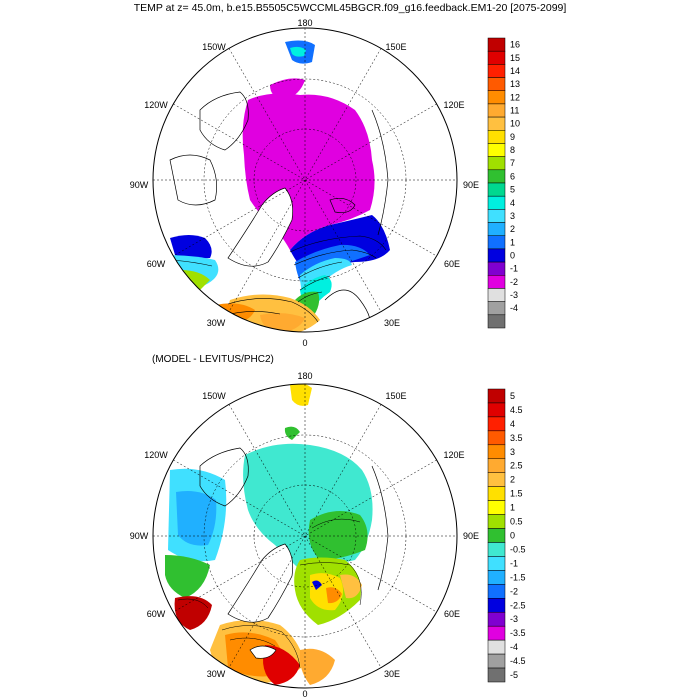  I want to click on colorbar-label: 16, so click(515, 45).